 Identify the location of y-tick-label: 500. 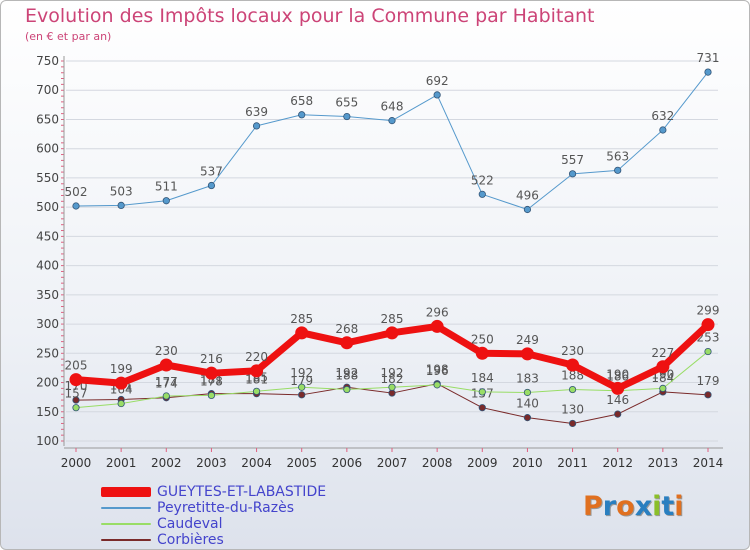
(47, 207).